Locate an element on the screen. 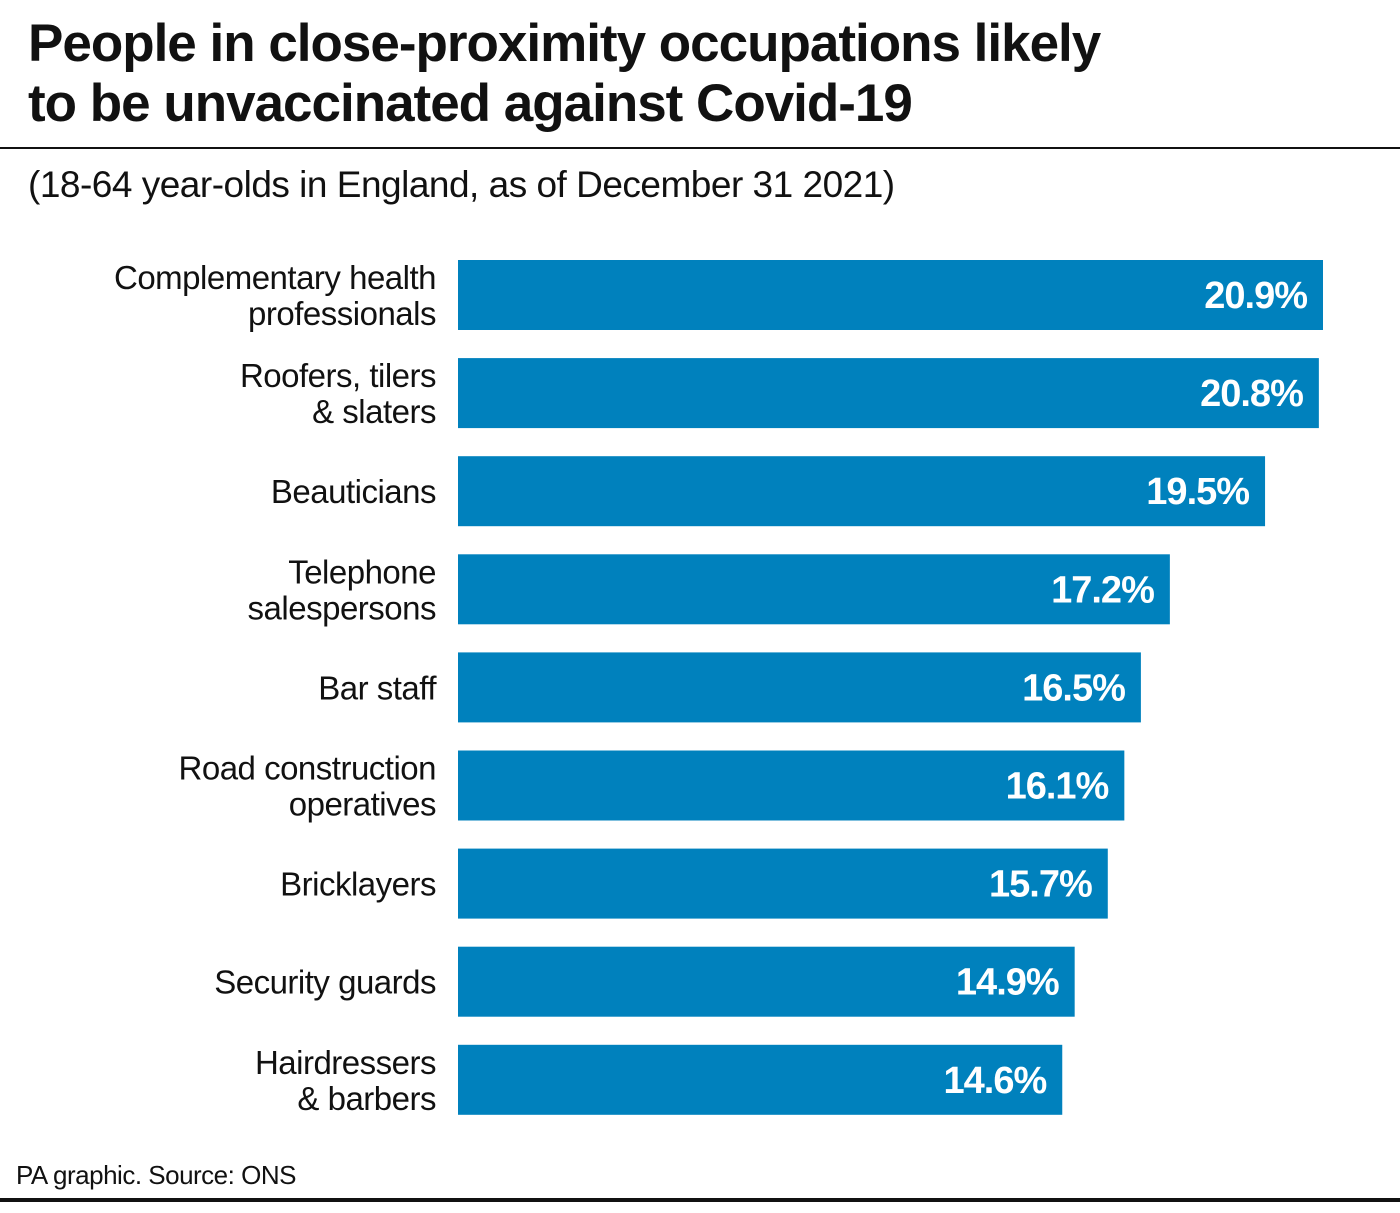  value-label: 14.6% is located at coordinates (995, 1081).